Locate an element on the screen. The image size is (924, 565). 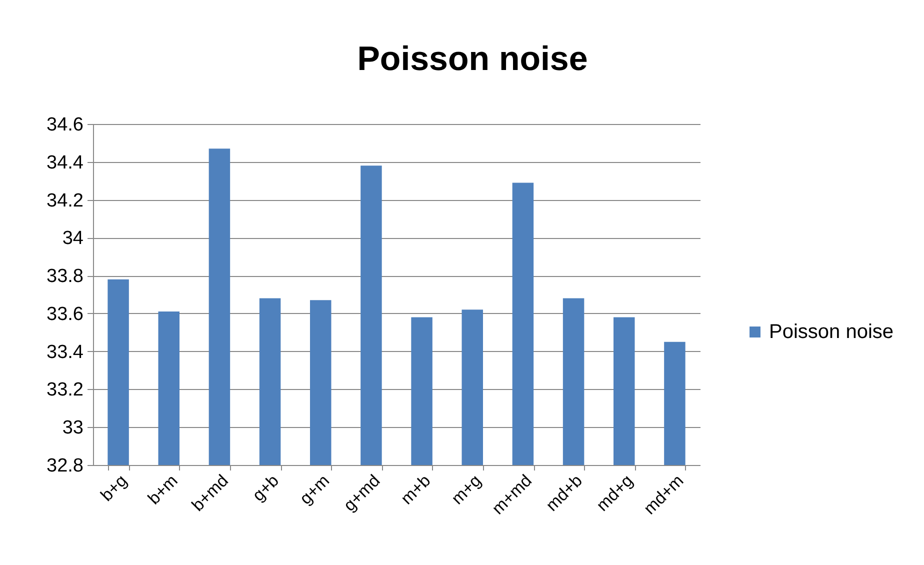
x-tick-label: g+b is located at coordinates (265, 488).